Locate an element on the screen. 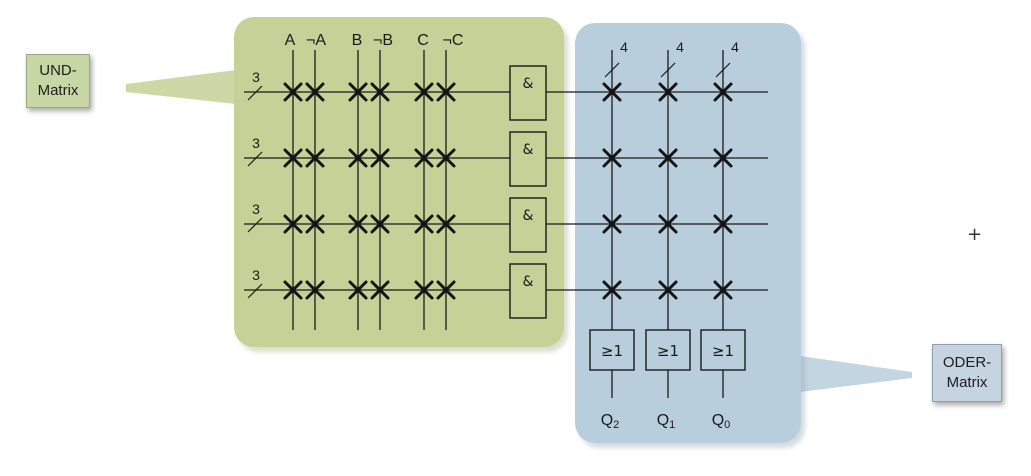  input-label: ¬B is located at coordinates (383, 40).